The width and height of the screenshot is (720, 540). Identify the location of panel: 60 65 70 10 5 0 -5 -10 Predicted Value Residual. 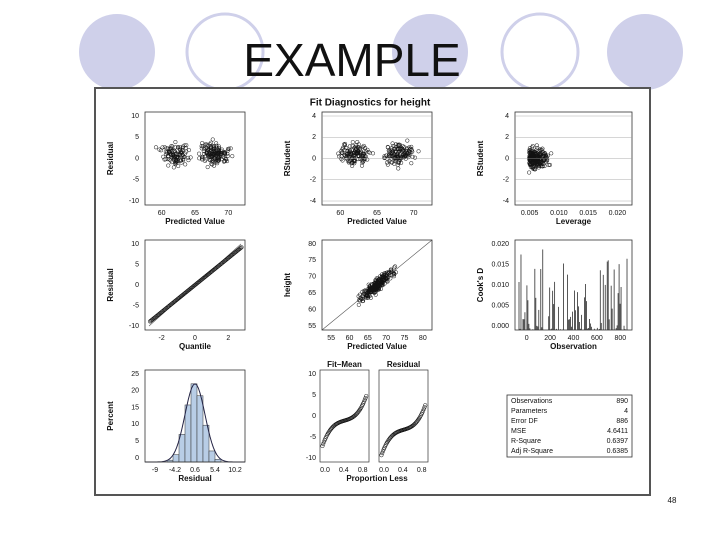
(176, 168).